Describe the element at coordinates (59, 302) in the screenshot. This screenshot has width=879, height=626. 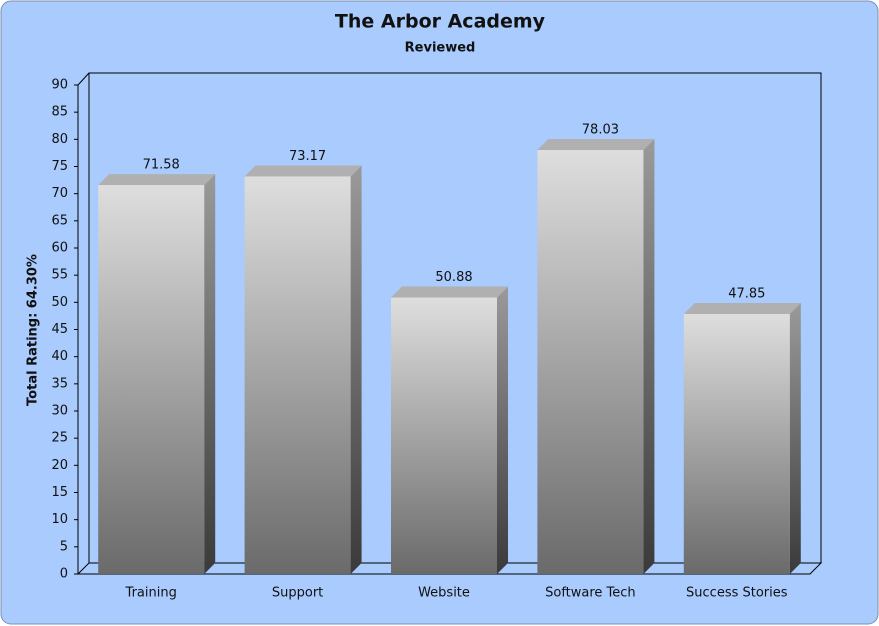
I see `y-tick-label: 50` at that location.